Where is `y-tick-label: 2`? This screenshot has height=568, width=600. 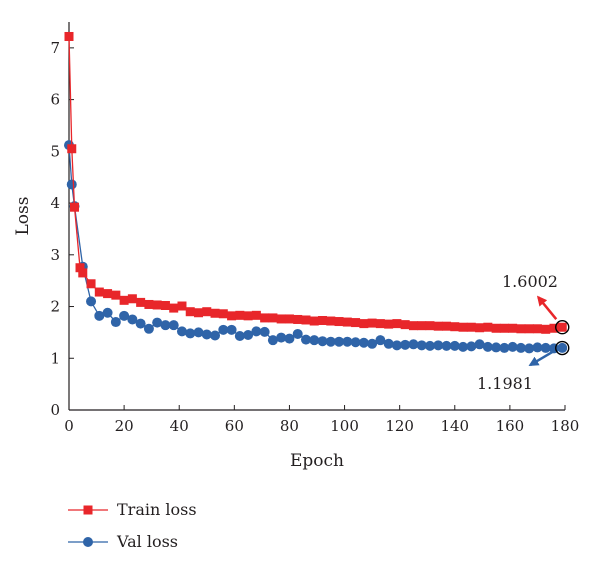 y-tick-label: 2 is located at coordinates (55, 307).